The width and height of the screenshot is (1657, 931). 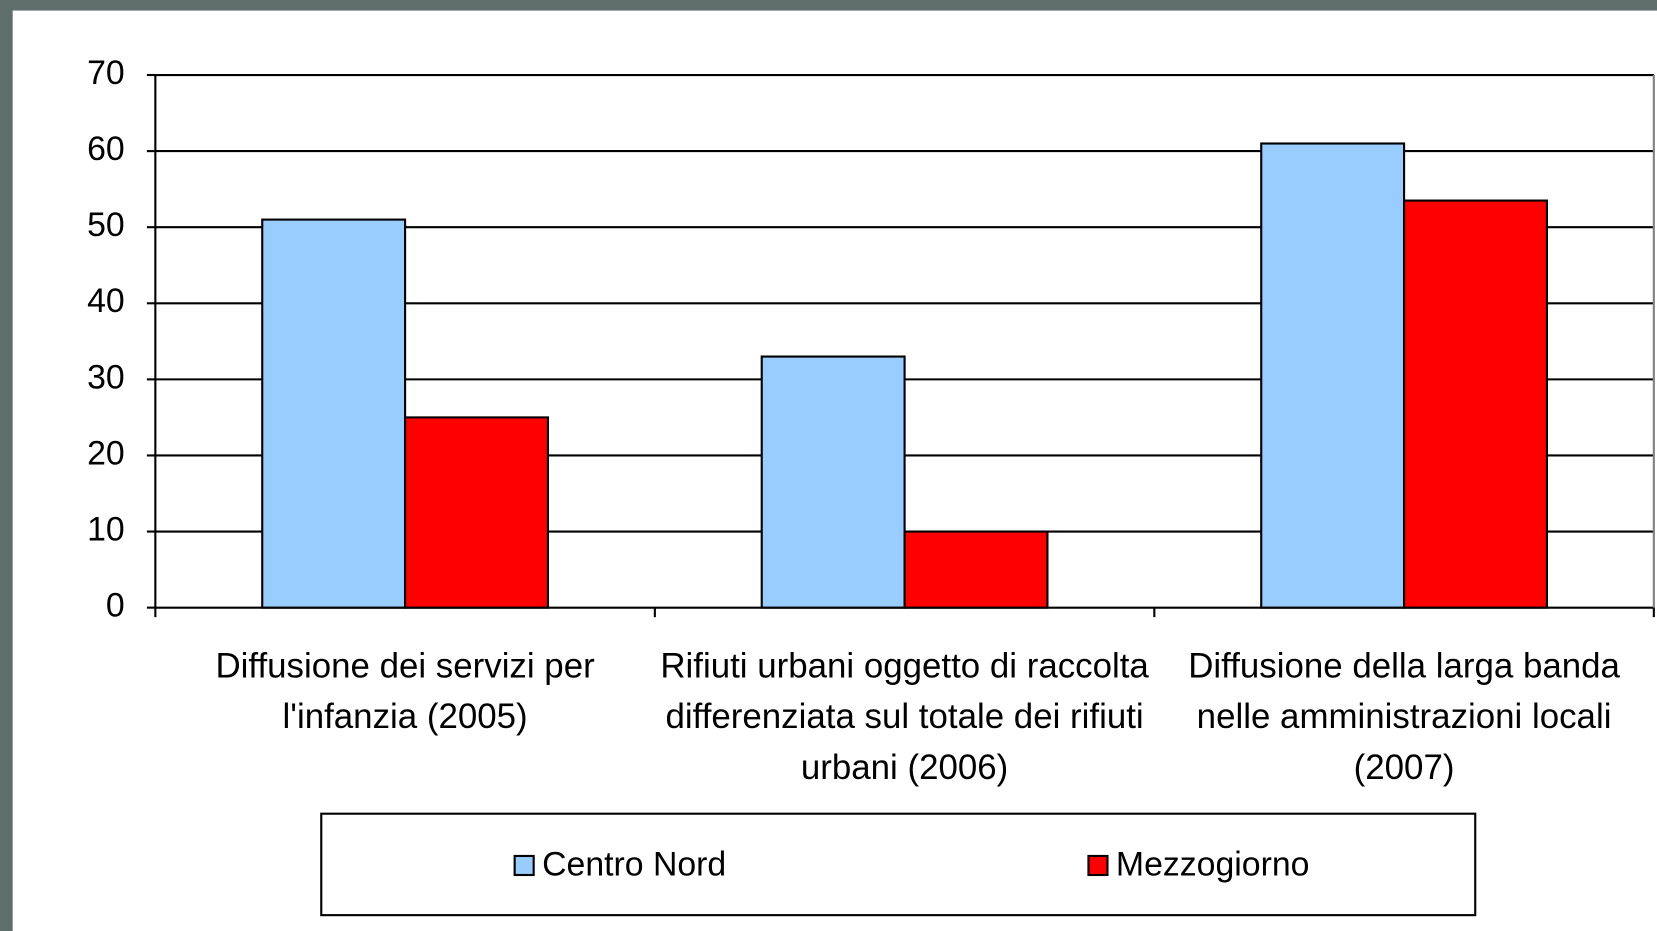 I want to click on legend-label: Centro Nord, so click(x=634, y=864).